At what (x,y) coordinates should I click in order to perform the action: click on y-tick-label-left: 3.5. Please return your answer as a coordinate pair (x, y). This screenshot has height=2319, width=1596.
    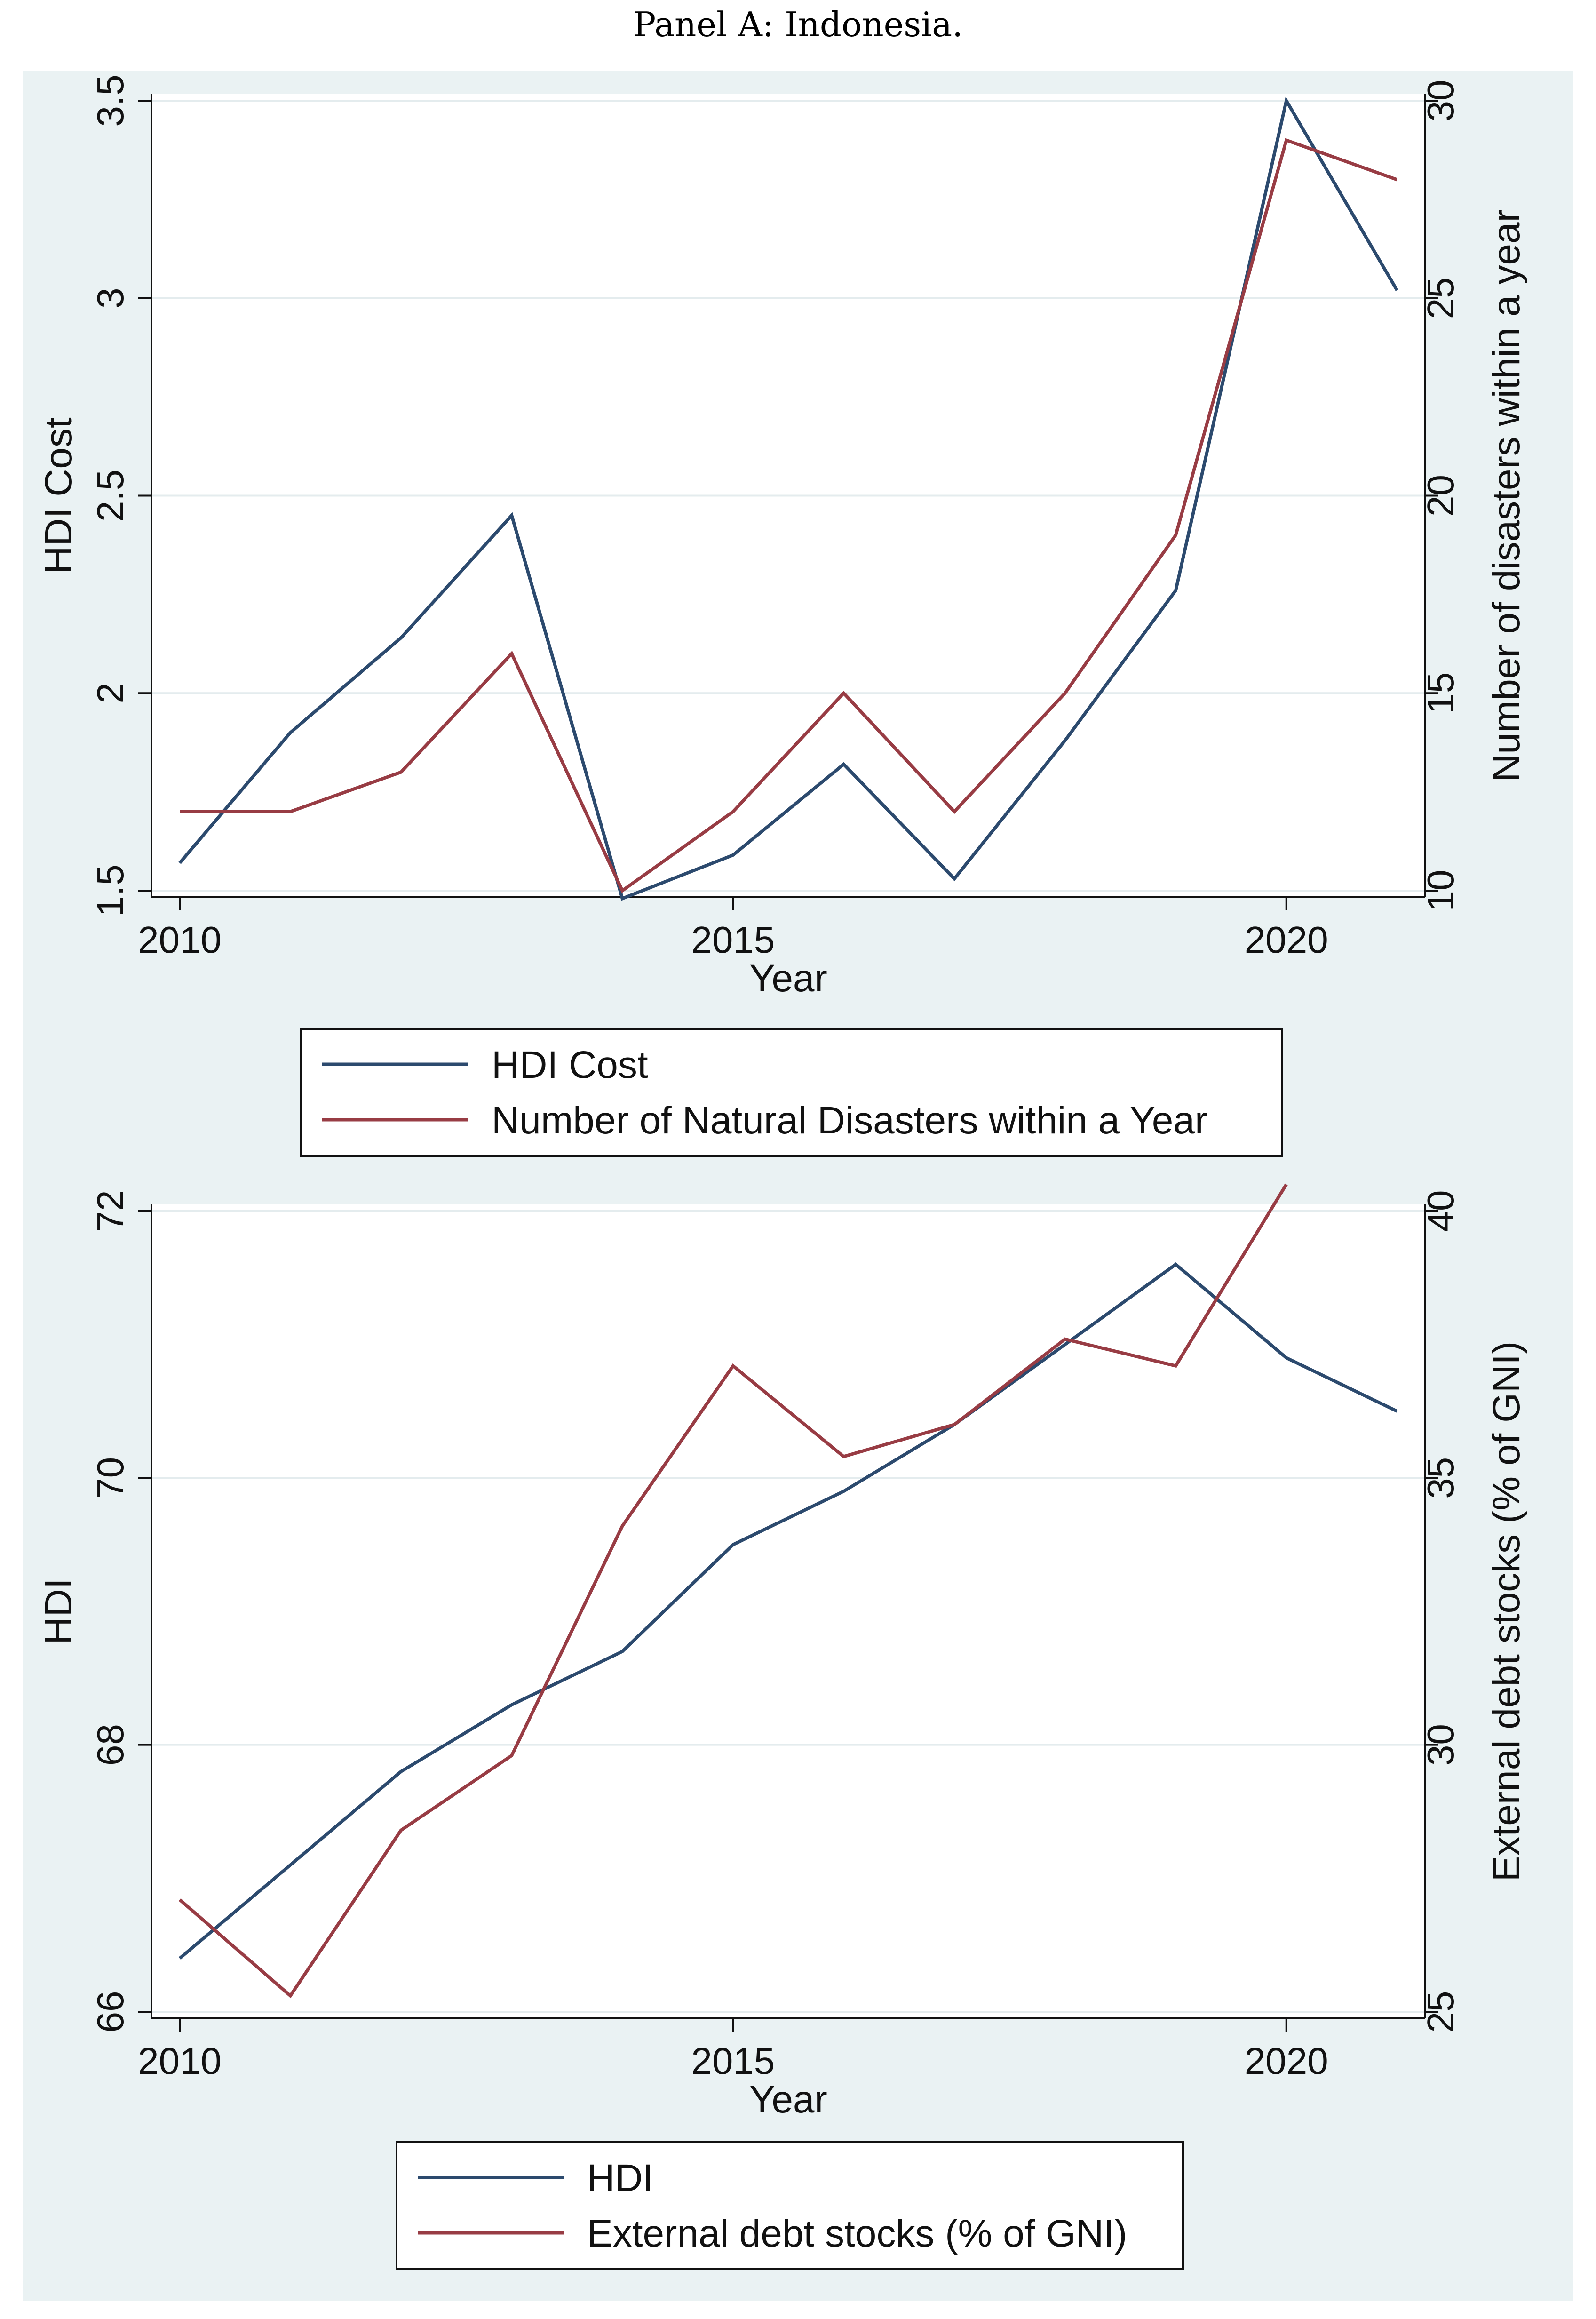
    Looking at the image, I should click on (110, 100).